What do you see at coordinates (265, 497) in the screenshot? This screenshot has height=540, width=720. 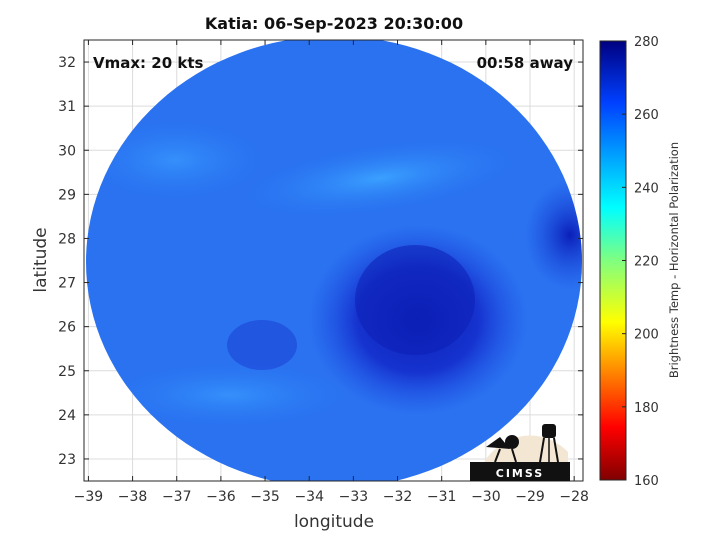 I see `x-tick-label: −35` at bounding box center [265, 497].